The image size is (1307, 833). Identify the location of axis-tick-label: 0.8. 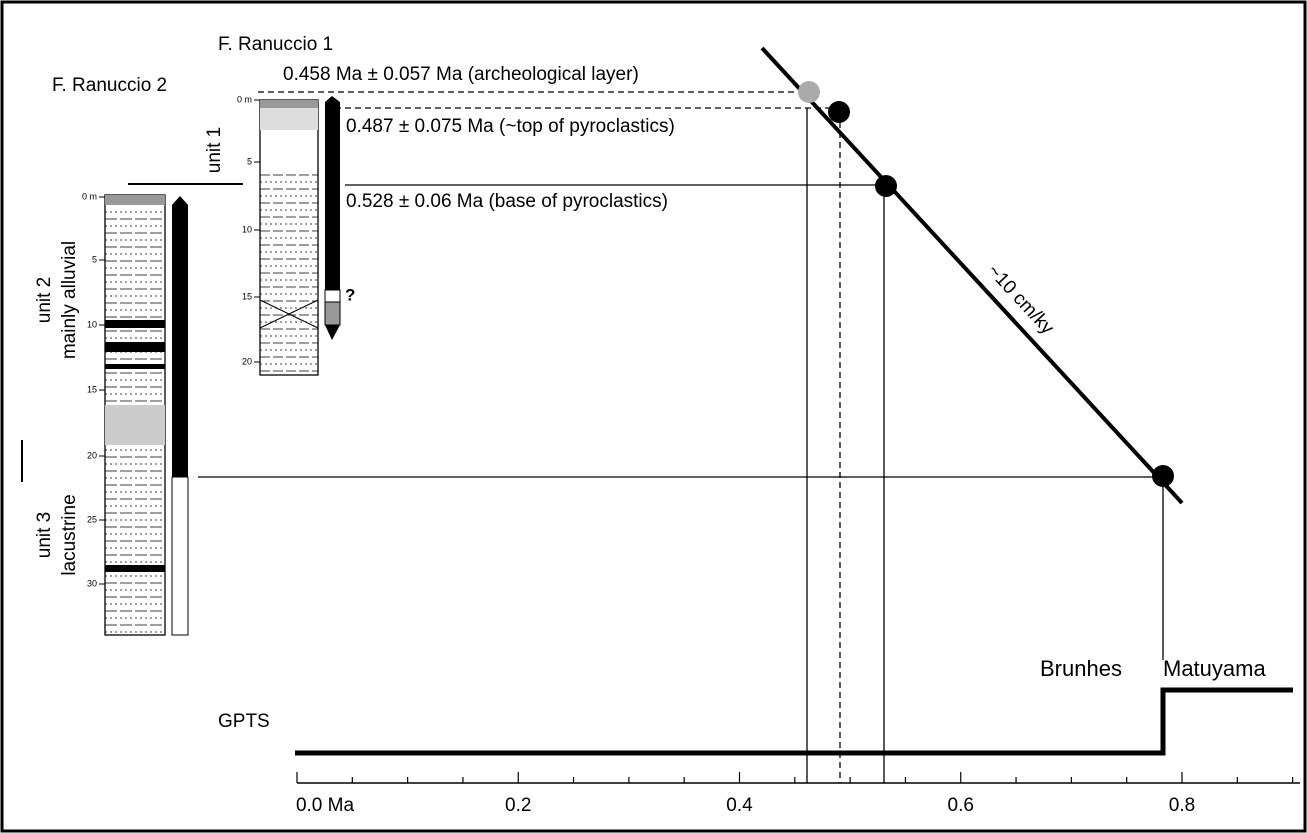
(1182, 805).